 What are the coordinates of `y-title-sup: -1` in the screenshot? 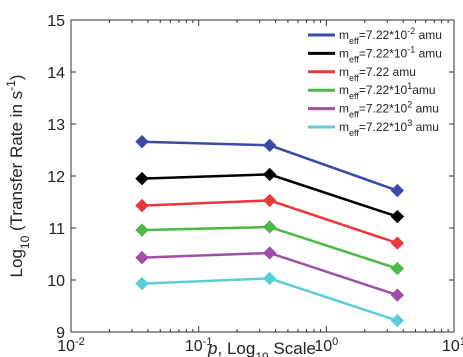 It's located at (11, 85).